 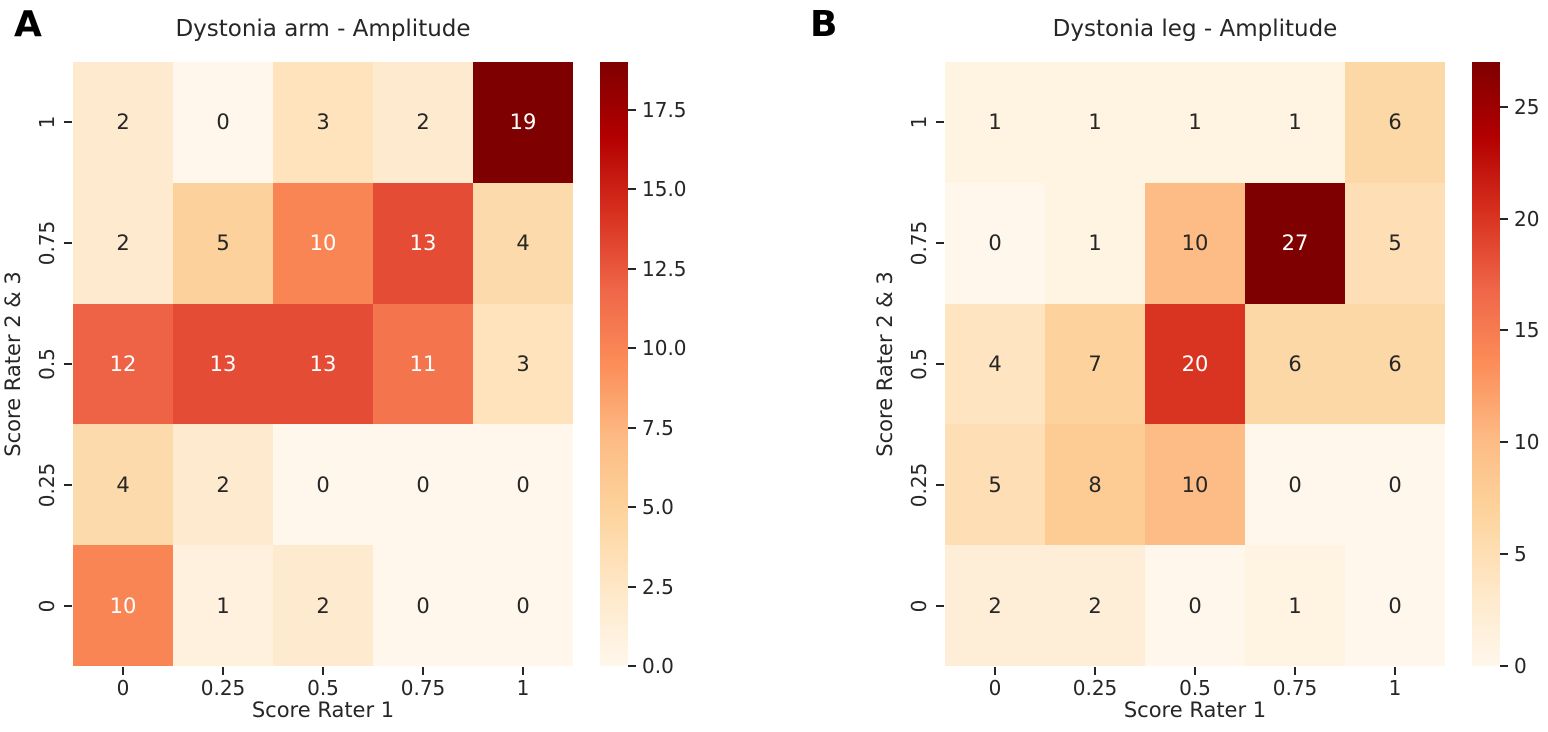 I want to click on heatmap-cell: 20, so click(x=1195, y=364).